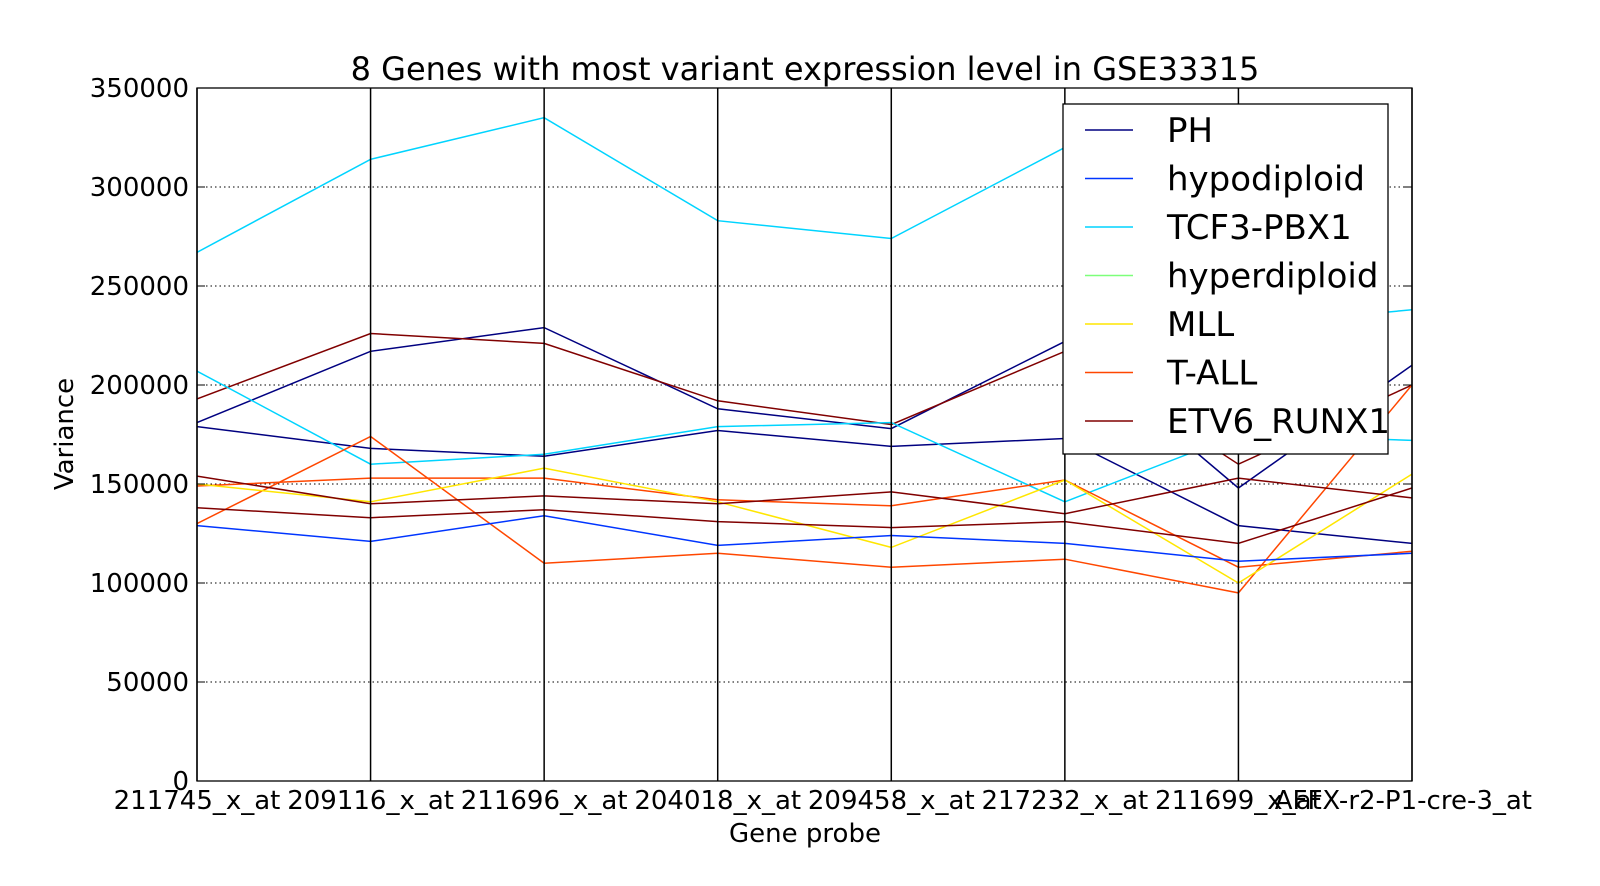  I want to click on legend-box, so click(1225, 279).